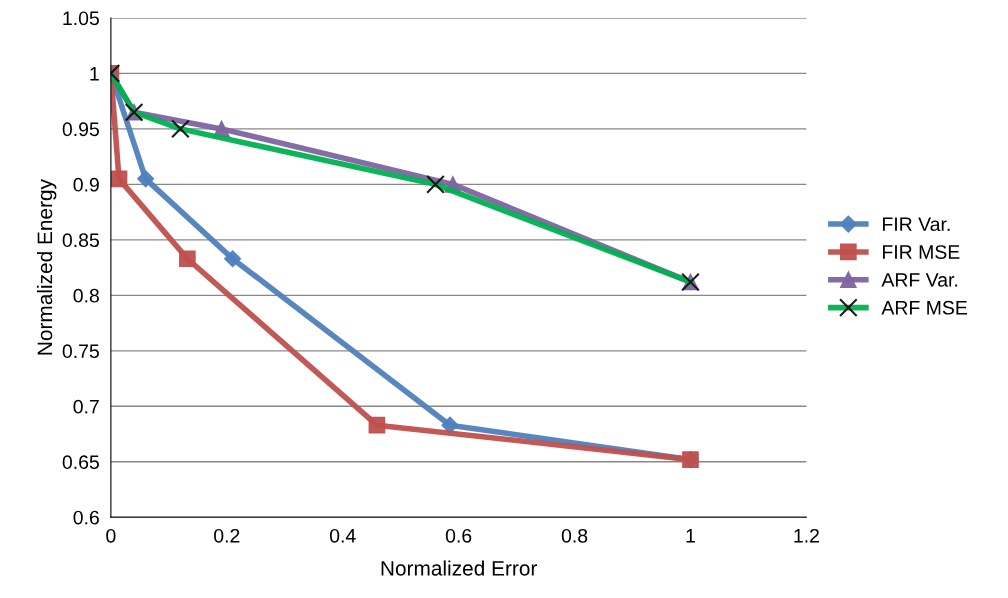 The image size is (1008, 598). Describe the element at coordinates (919, 280) in the screenshot. I see `legend-label: ARF Var.` at that location.